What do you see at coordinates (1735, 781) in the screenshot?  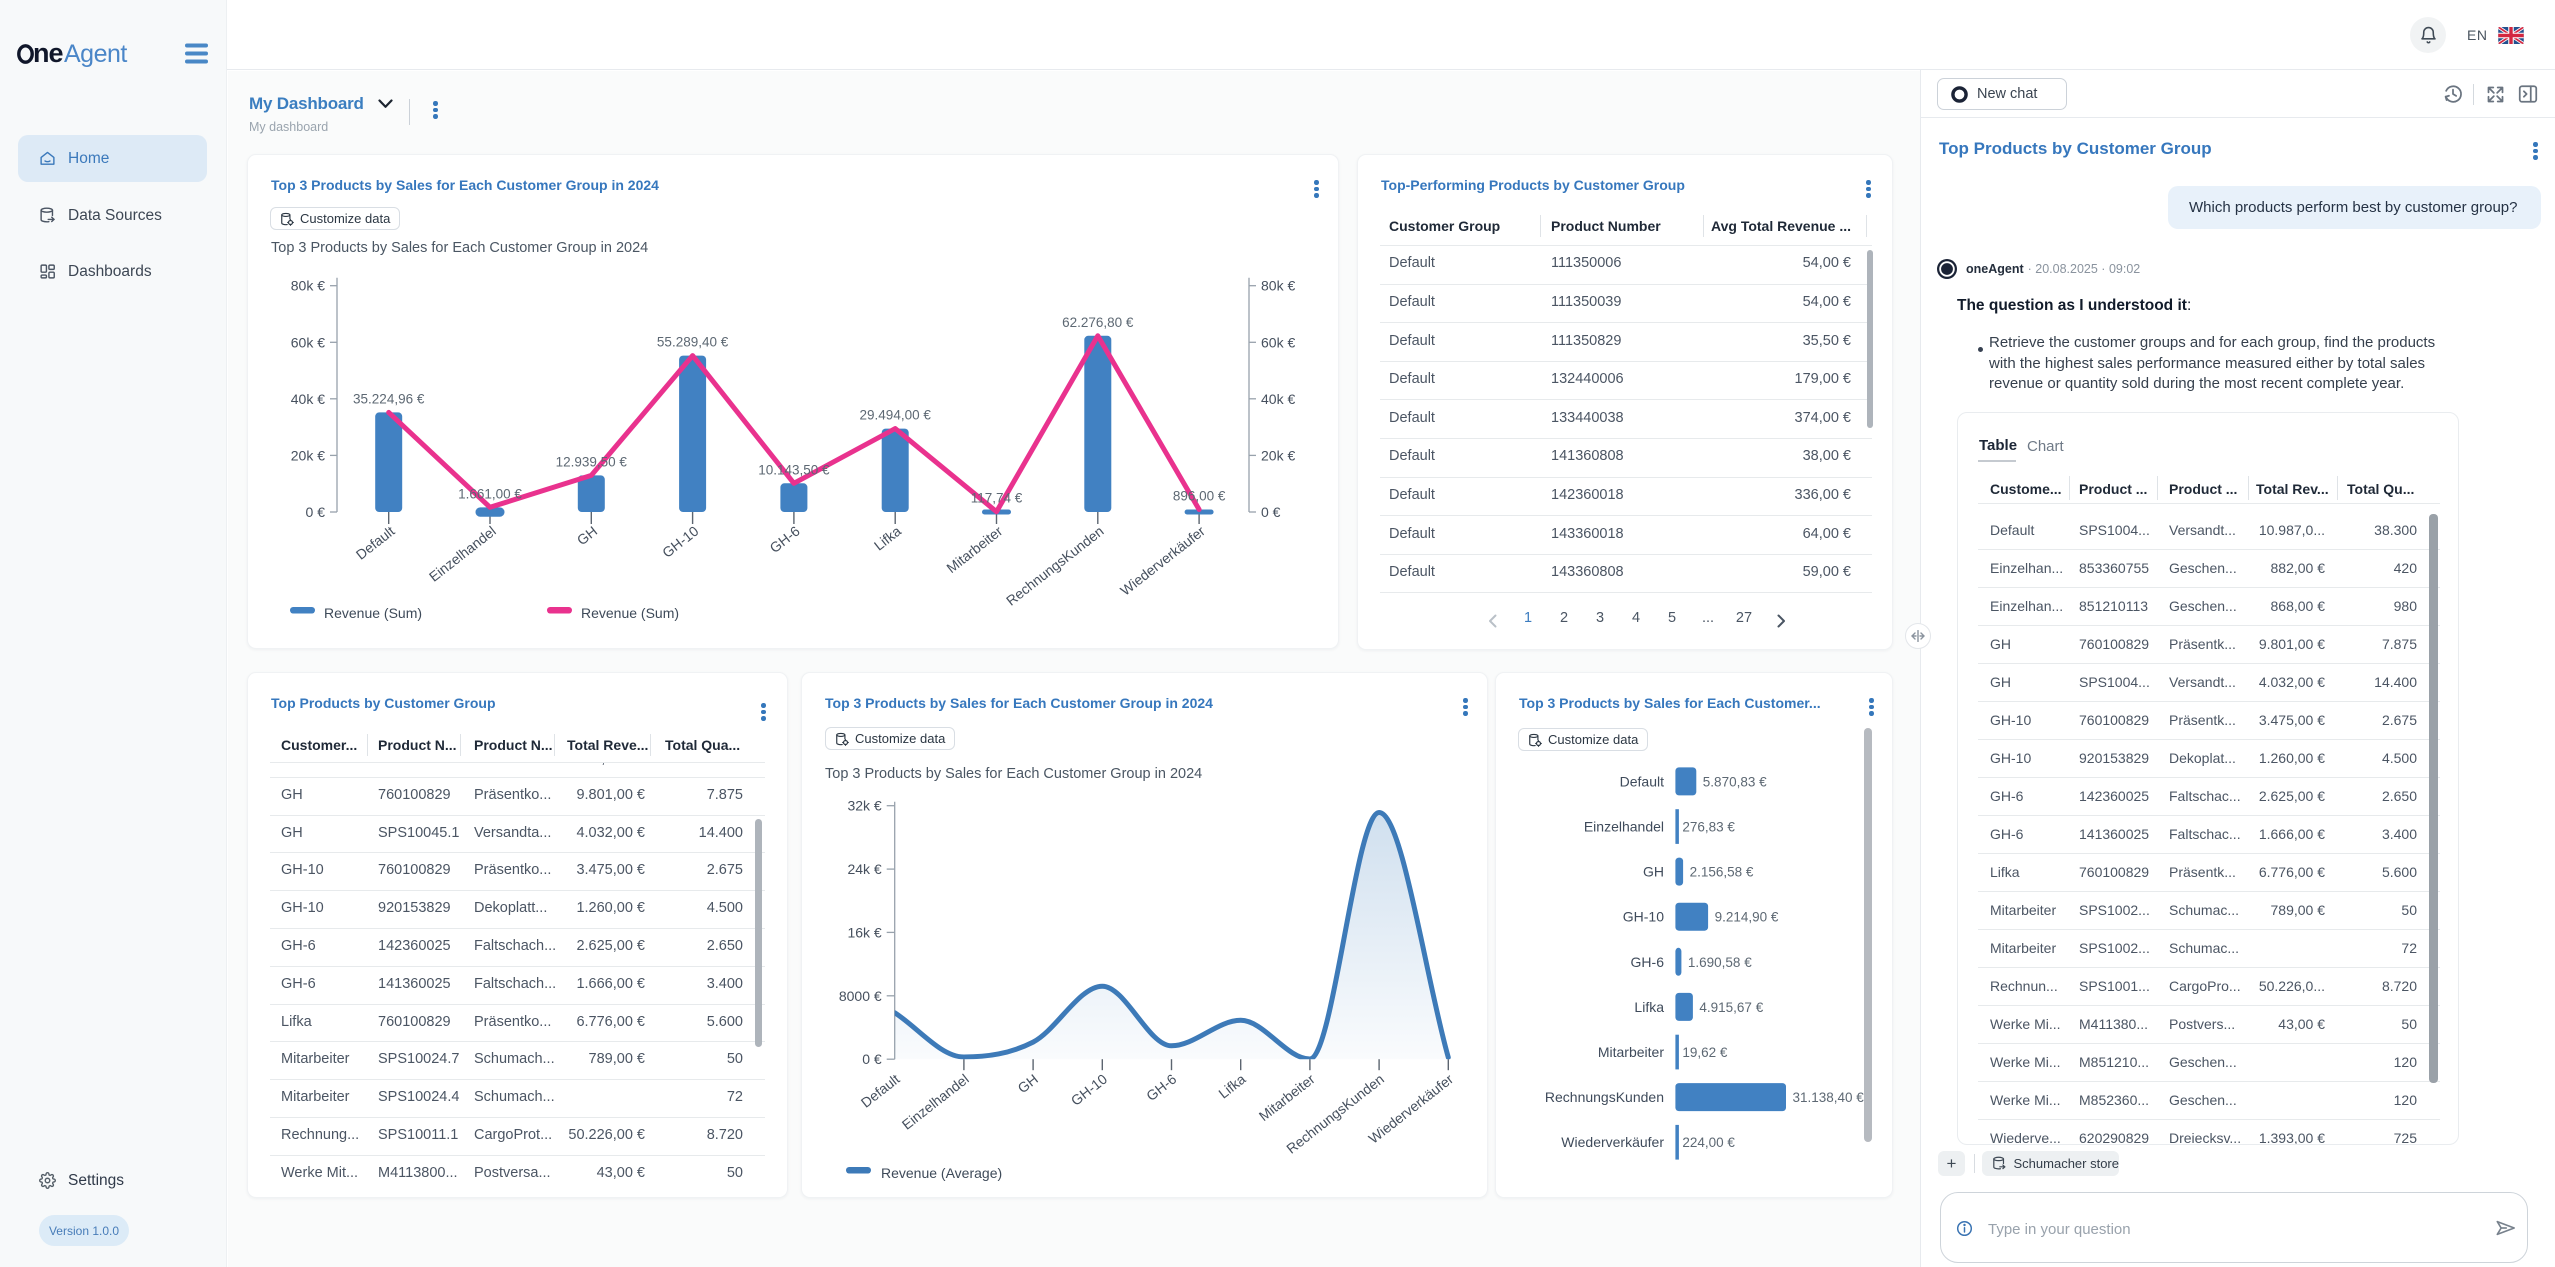 I see `svg-text: 5.870,83 €` at bounding box center [1735, 781].